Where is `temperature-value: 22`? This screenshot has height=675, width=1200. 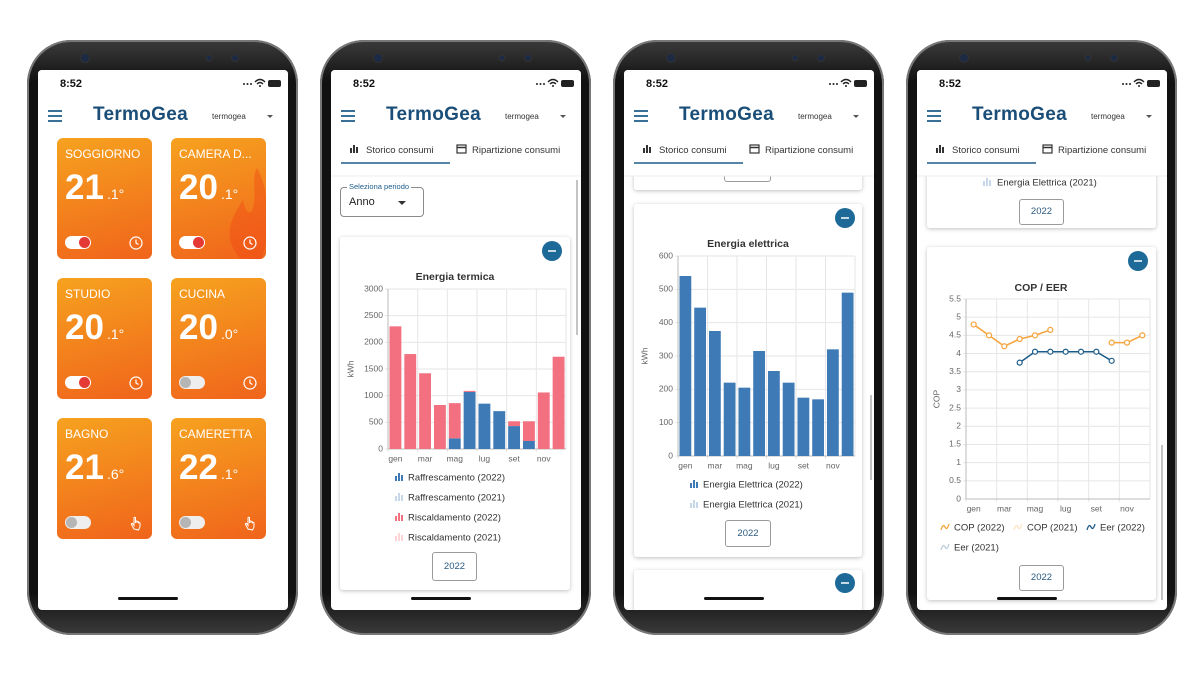
temperature-value: 22 is located at coordinates (198, 467).